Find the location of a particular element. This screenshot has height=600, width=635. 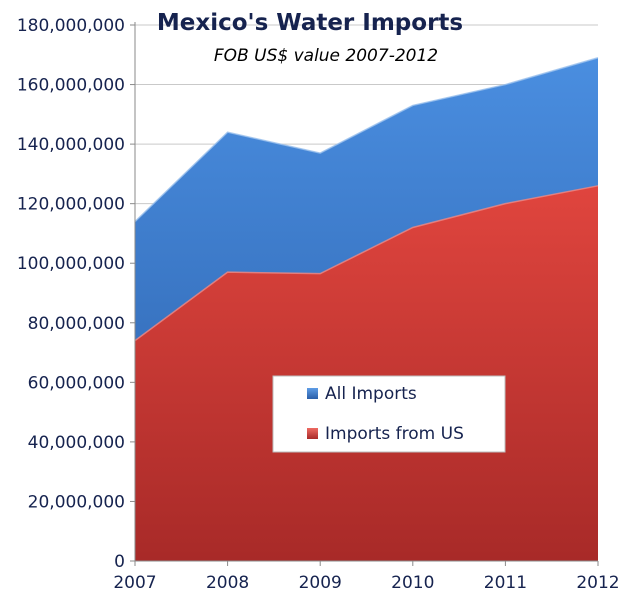

legend-label-imports-from-us: Imports from US is located at coordinates (394, 434).